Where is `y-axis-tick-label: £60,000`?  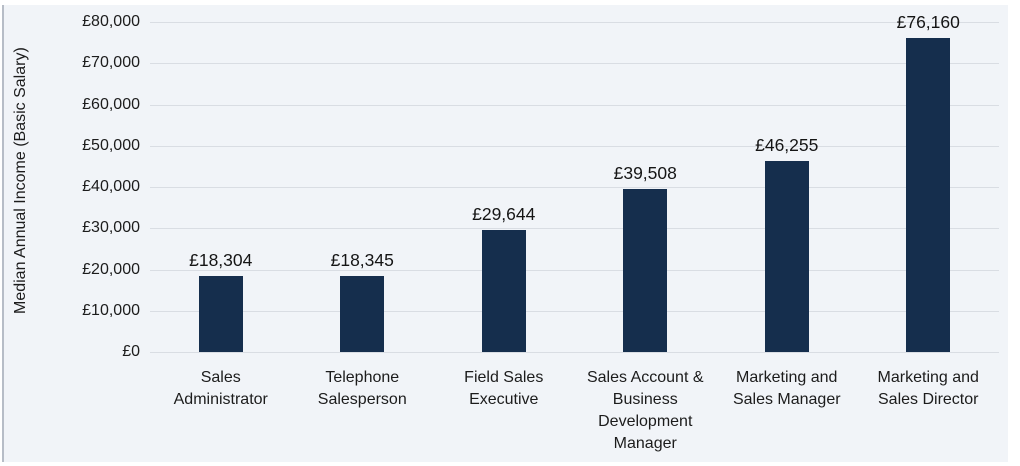 y-axis-tick-label: £60,000 is located at coordinates (111, 104).